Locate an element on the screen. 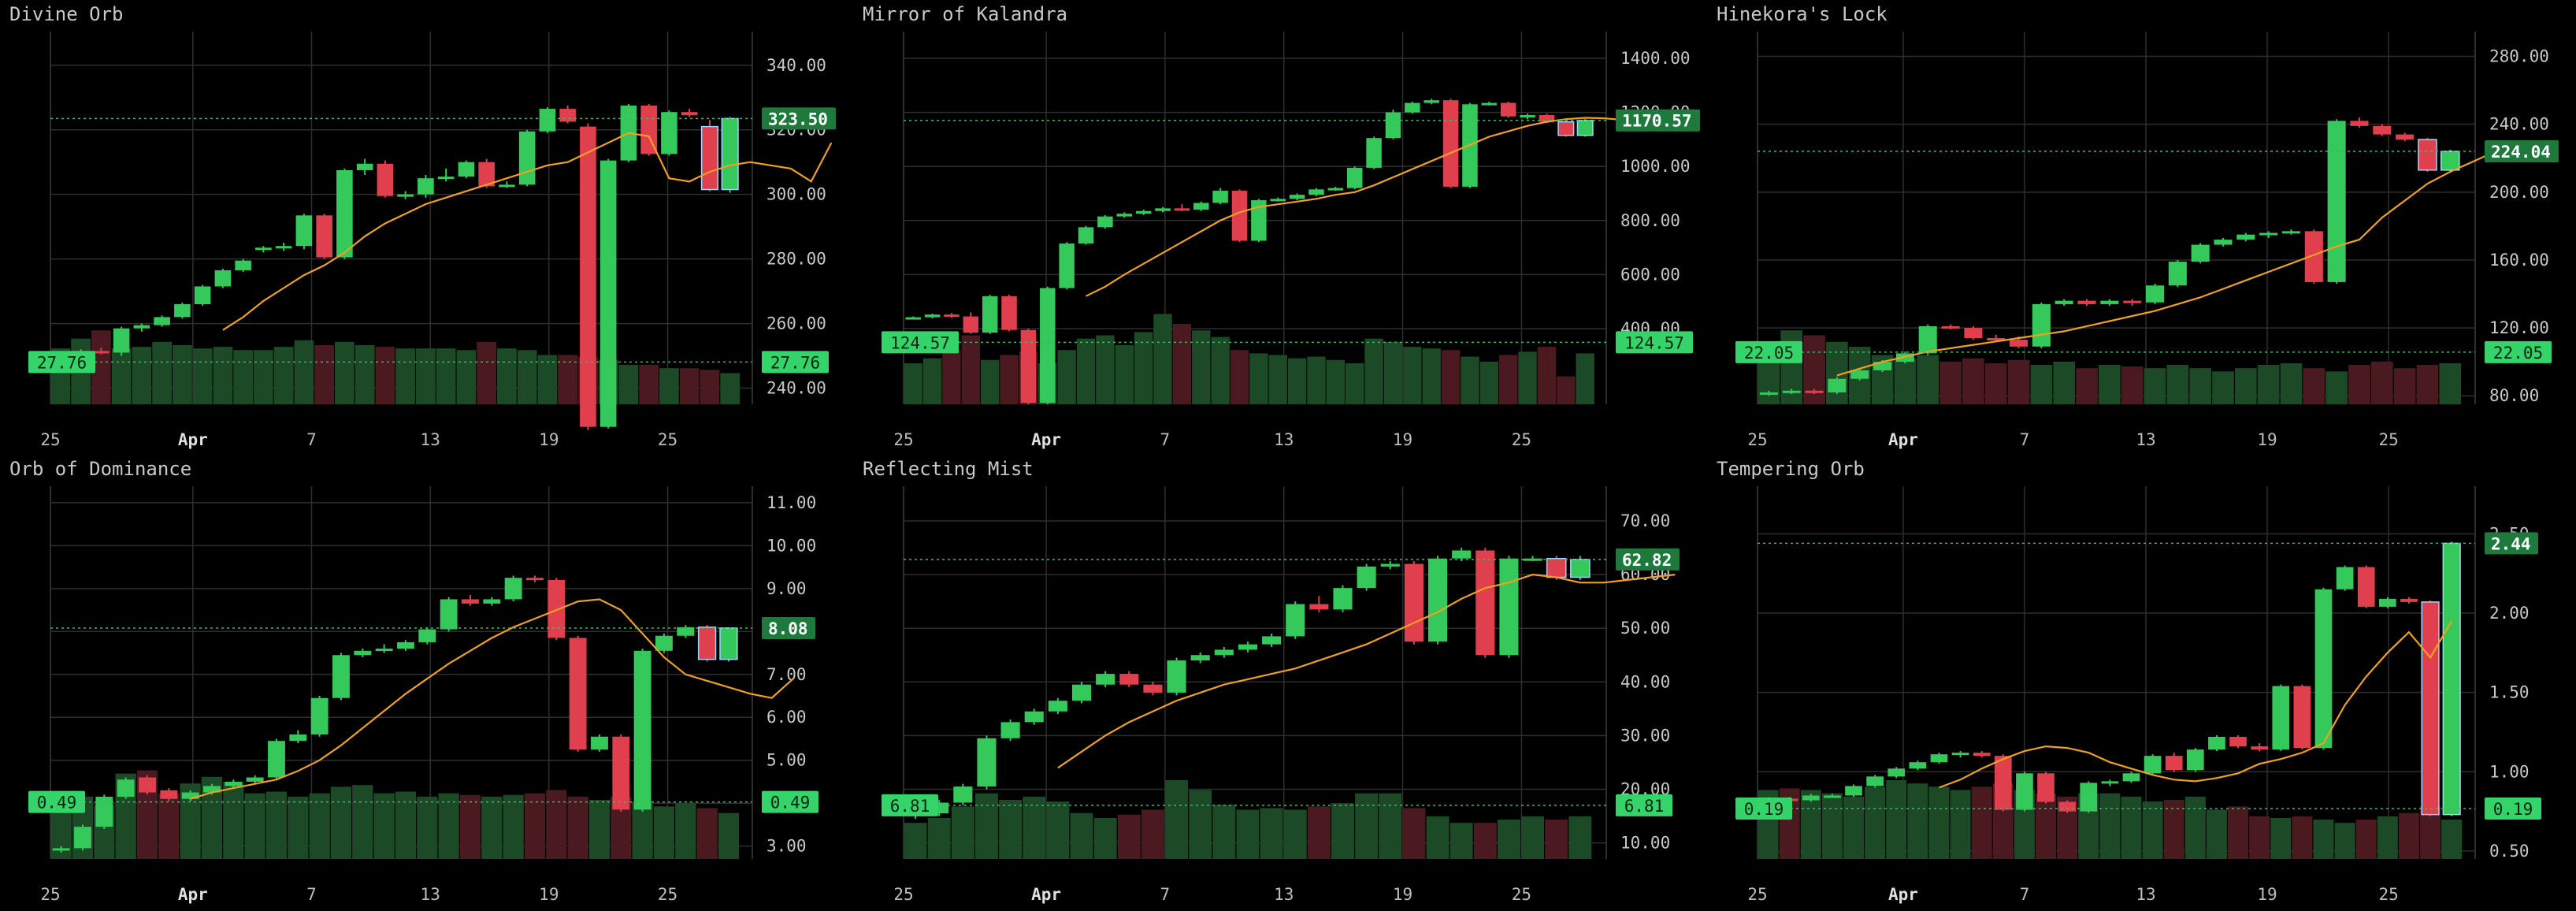 Image resolution: width=2576 pixels, height=911 pixels. chart-title: Orb of Dominance is located at coordinates (100, 469).